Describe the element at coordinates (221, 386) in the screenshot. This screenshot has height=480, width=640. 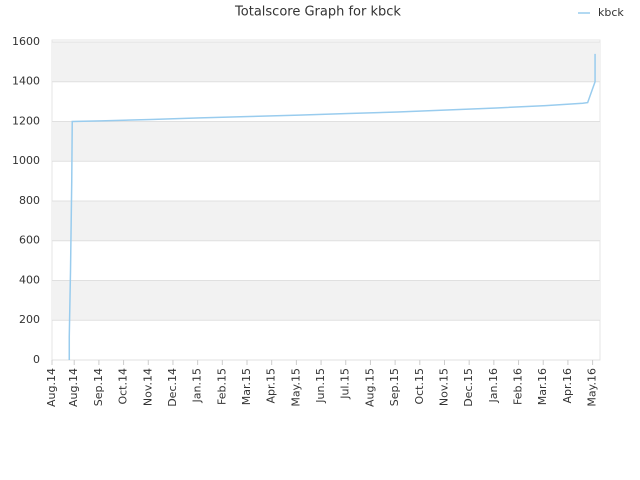
I see `x-tick-label: Feb.15` at that location.